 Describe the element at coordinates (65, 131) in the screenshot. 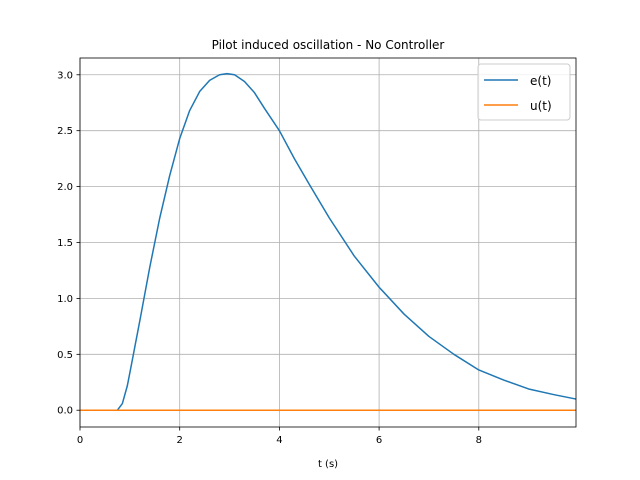

I see `y-tick-label: 2.5` at that location.